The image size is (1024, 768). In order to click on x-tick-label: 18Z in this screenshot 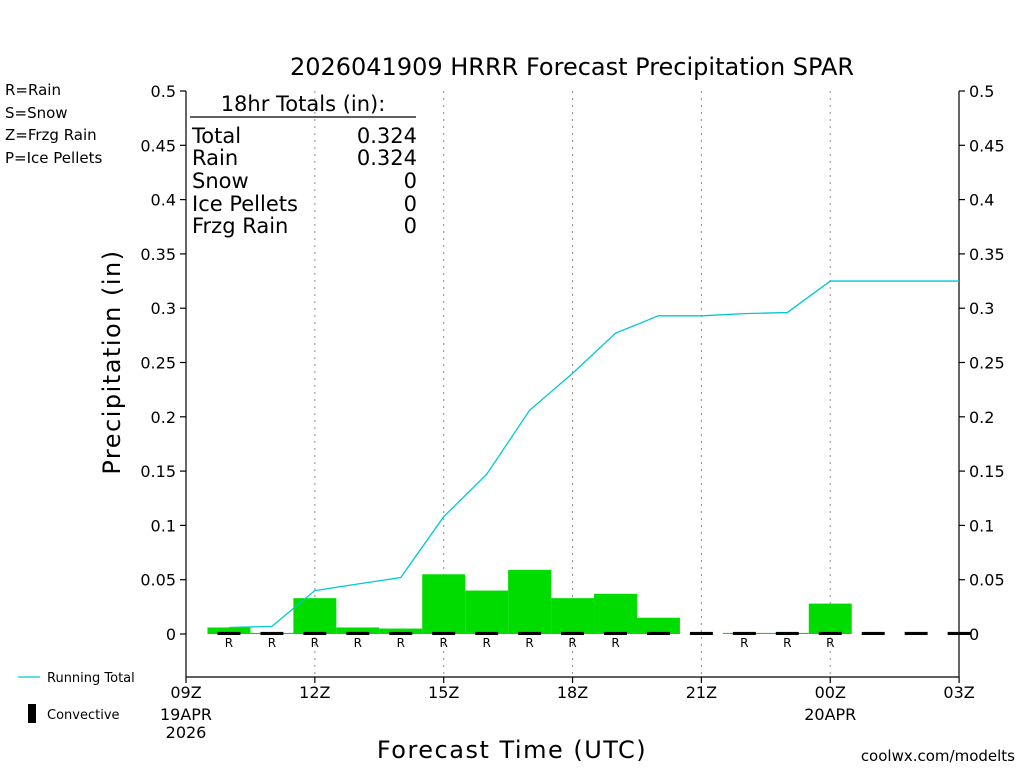, I will do `click(572, 692)`.